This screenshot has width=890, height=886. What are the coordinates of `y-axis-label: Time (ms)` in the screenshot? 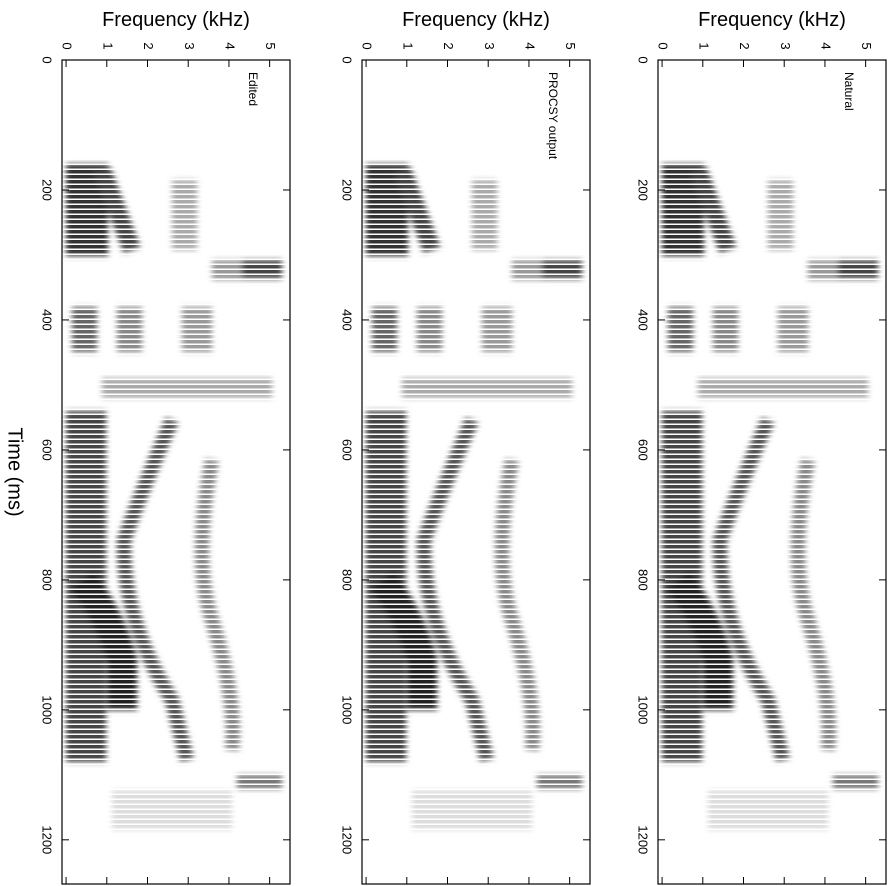 It's located at (15, 471).